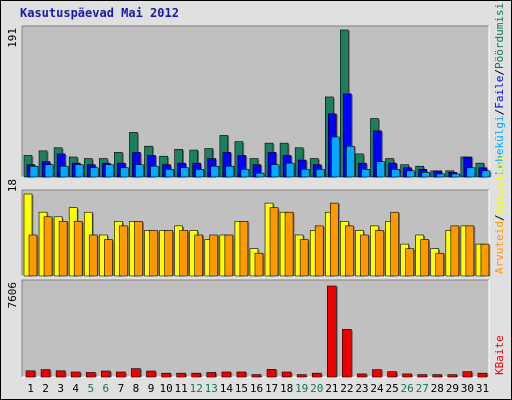  I want to click on chart-title: Kasutuspäevad Mai 2012, so click(99, 13).